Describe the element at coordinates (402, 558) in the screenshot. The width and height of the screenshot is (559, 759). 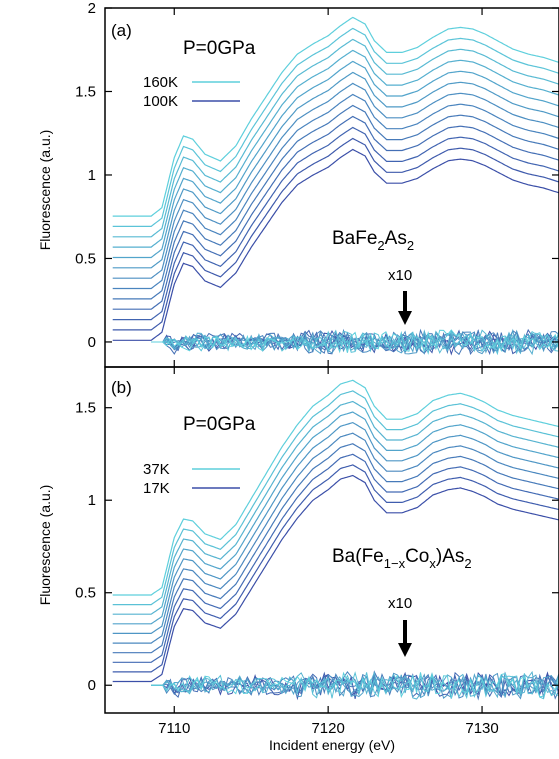
I see `panel-b-compound: Ba(Fe1−xCox)As2` at that location.